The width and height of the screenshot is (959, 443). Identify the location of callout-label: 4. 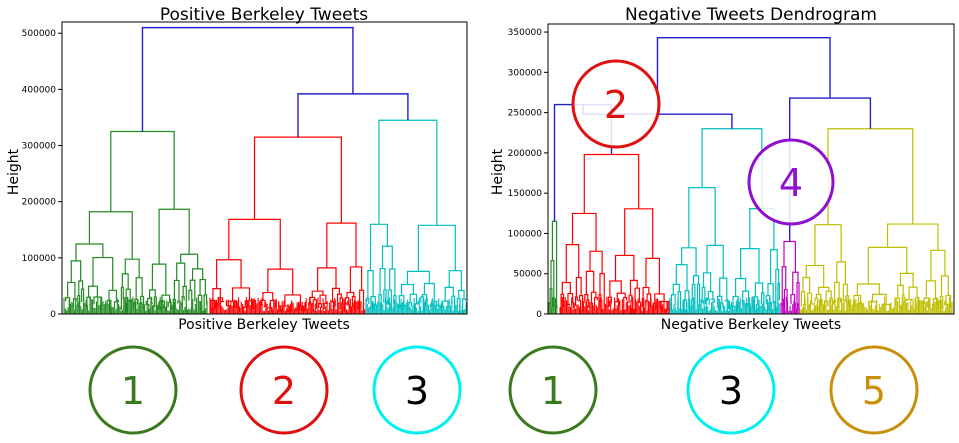
(791, 183).